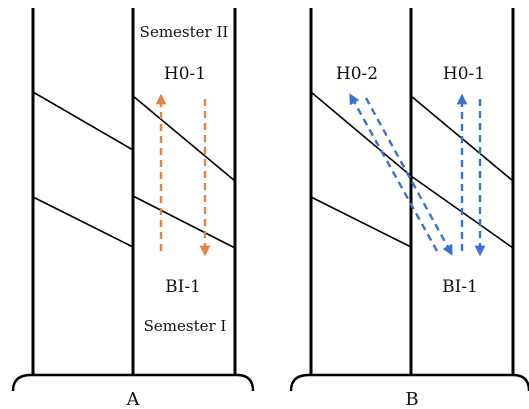  Describe the element at coordinates (409, 382) in the screenshot. I see `panel-b-bracket` at that location.